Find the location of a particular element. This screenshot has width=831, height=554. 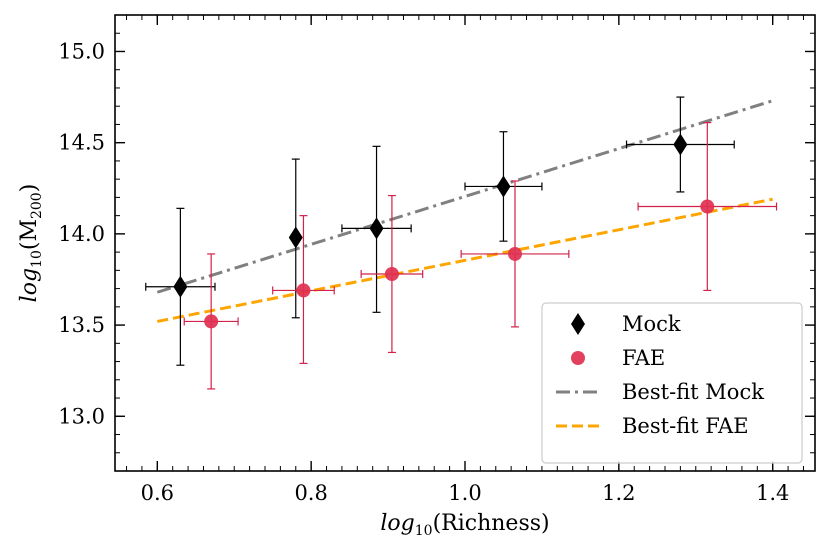

x-tick-label: 1.2 is located at coordinates (618, 493).